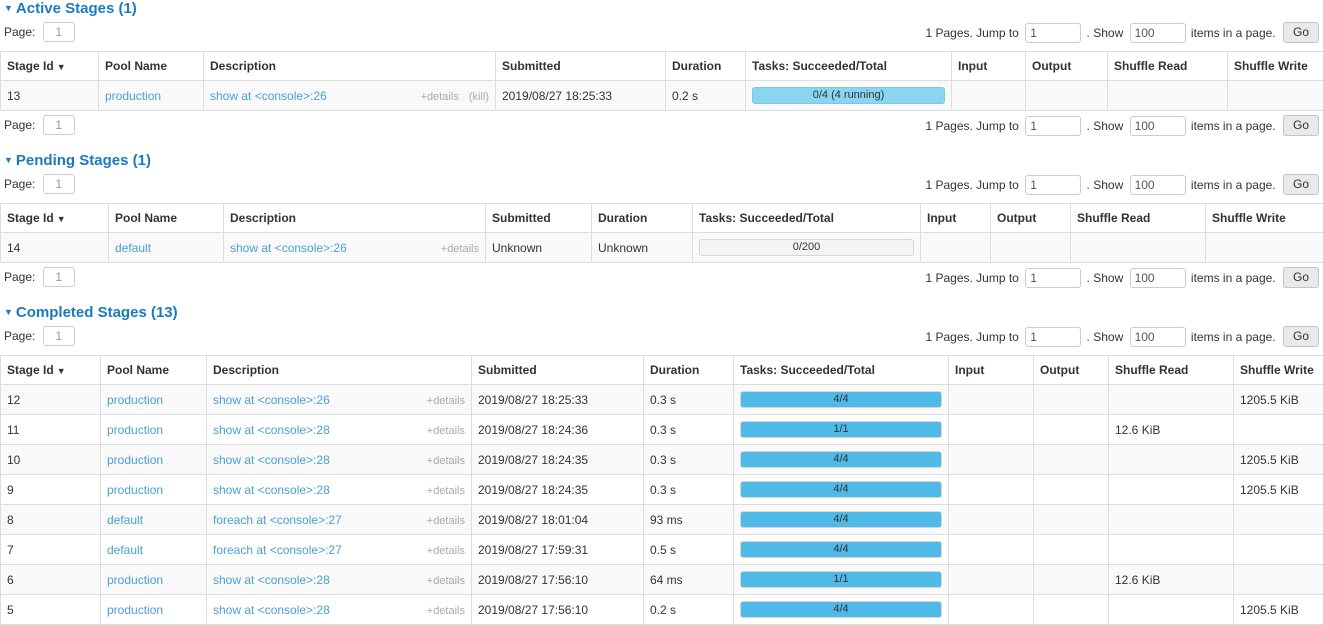 The height and width of the screenshot is (625, 1323). I want to click on section-header-active-stages: ▼Active Stages (1), so click(661, 9).